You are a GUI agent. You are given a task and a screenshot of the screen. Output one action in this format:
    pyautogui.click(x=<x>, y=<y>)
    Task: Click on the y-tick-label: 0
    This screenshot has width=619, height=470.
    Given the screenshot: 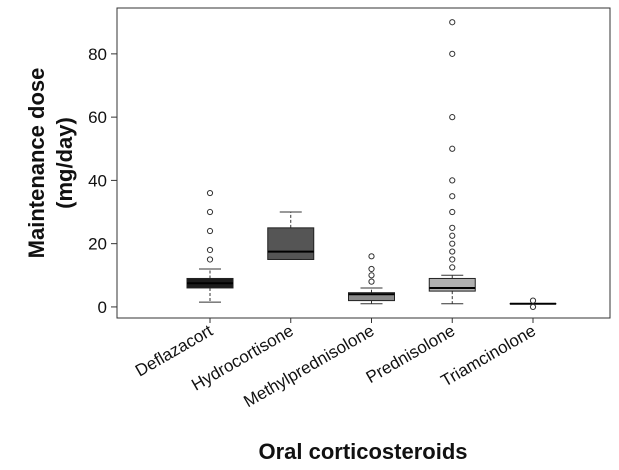 What is the action you would take?
    pyautogui.click(x=102, y=307)
    